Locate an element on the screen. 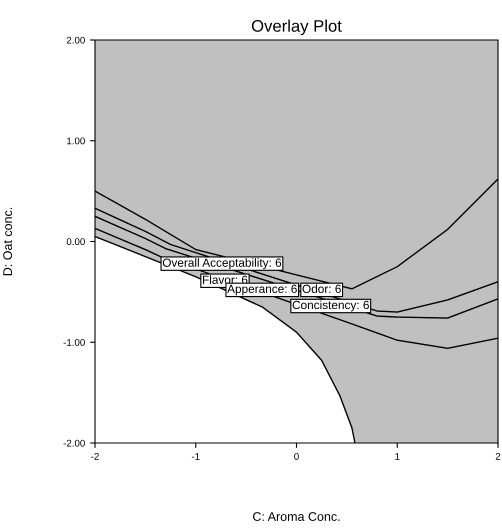  annotation: Overall Acceptability: 6 is located at coordinates (222, 264).